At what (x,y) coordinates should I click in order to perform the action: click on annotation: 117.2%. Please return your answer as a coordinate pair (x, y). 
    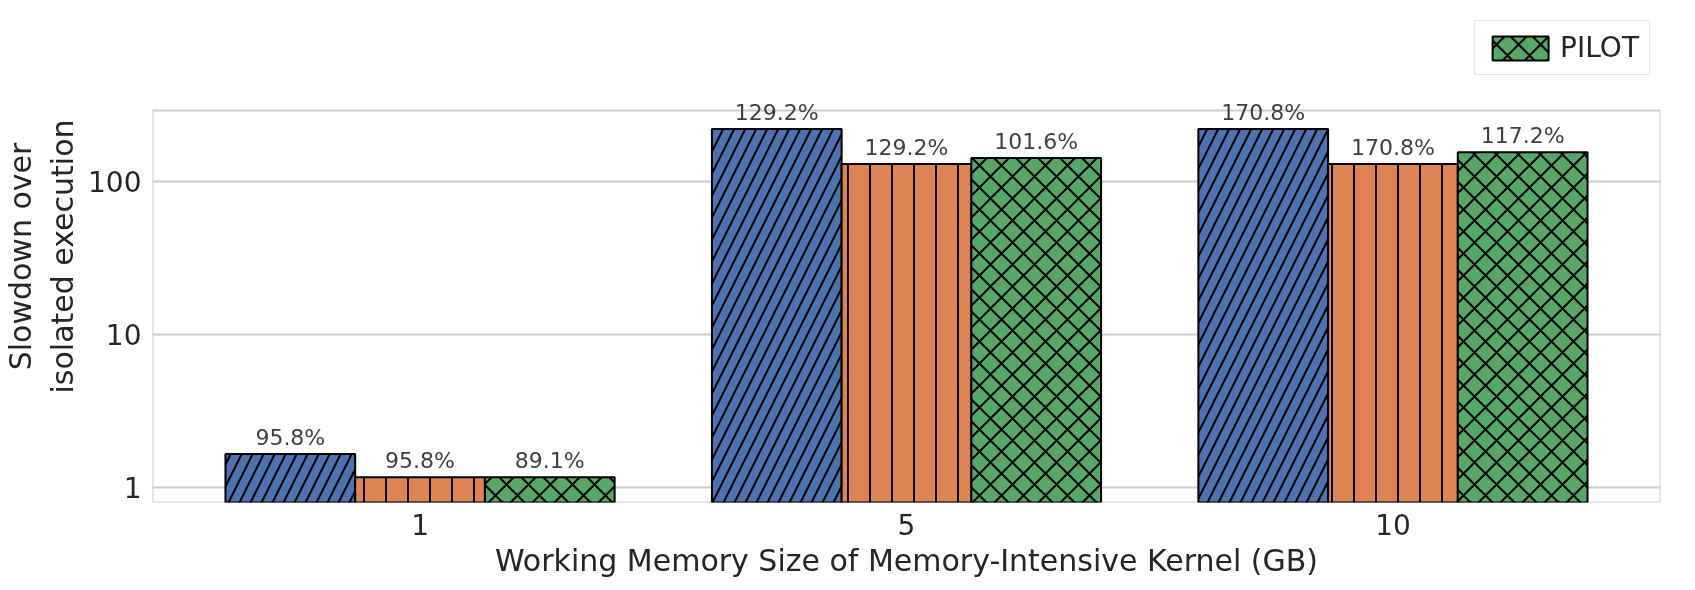
    Looking at the image, I should click on (1522, 136).